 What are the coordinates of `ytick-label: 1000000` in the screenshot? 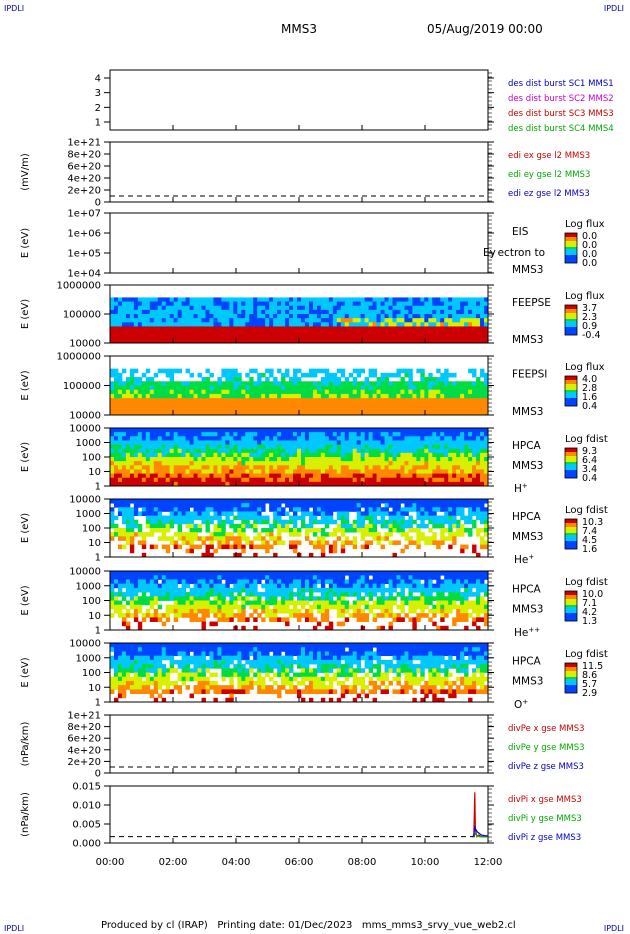 It's located at (78, 357).